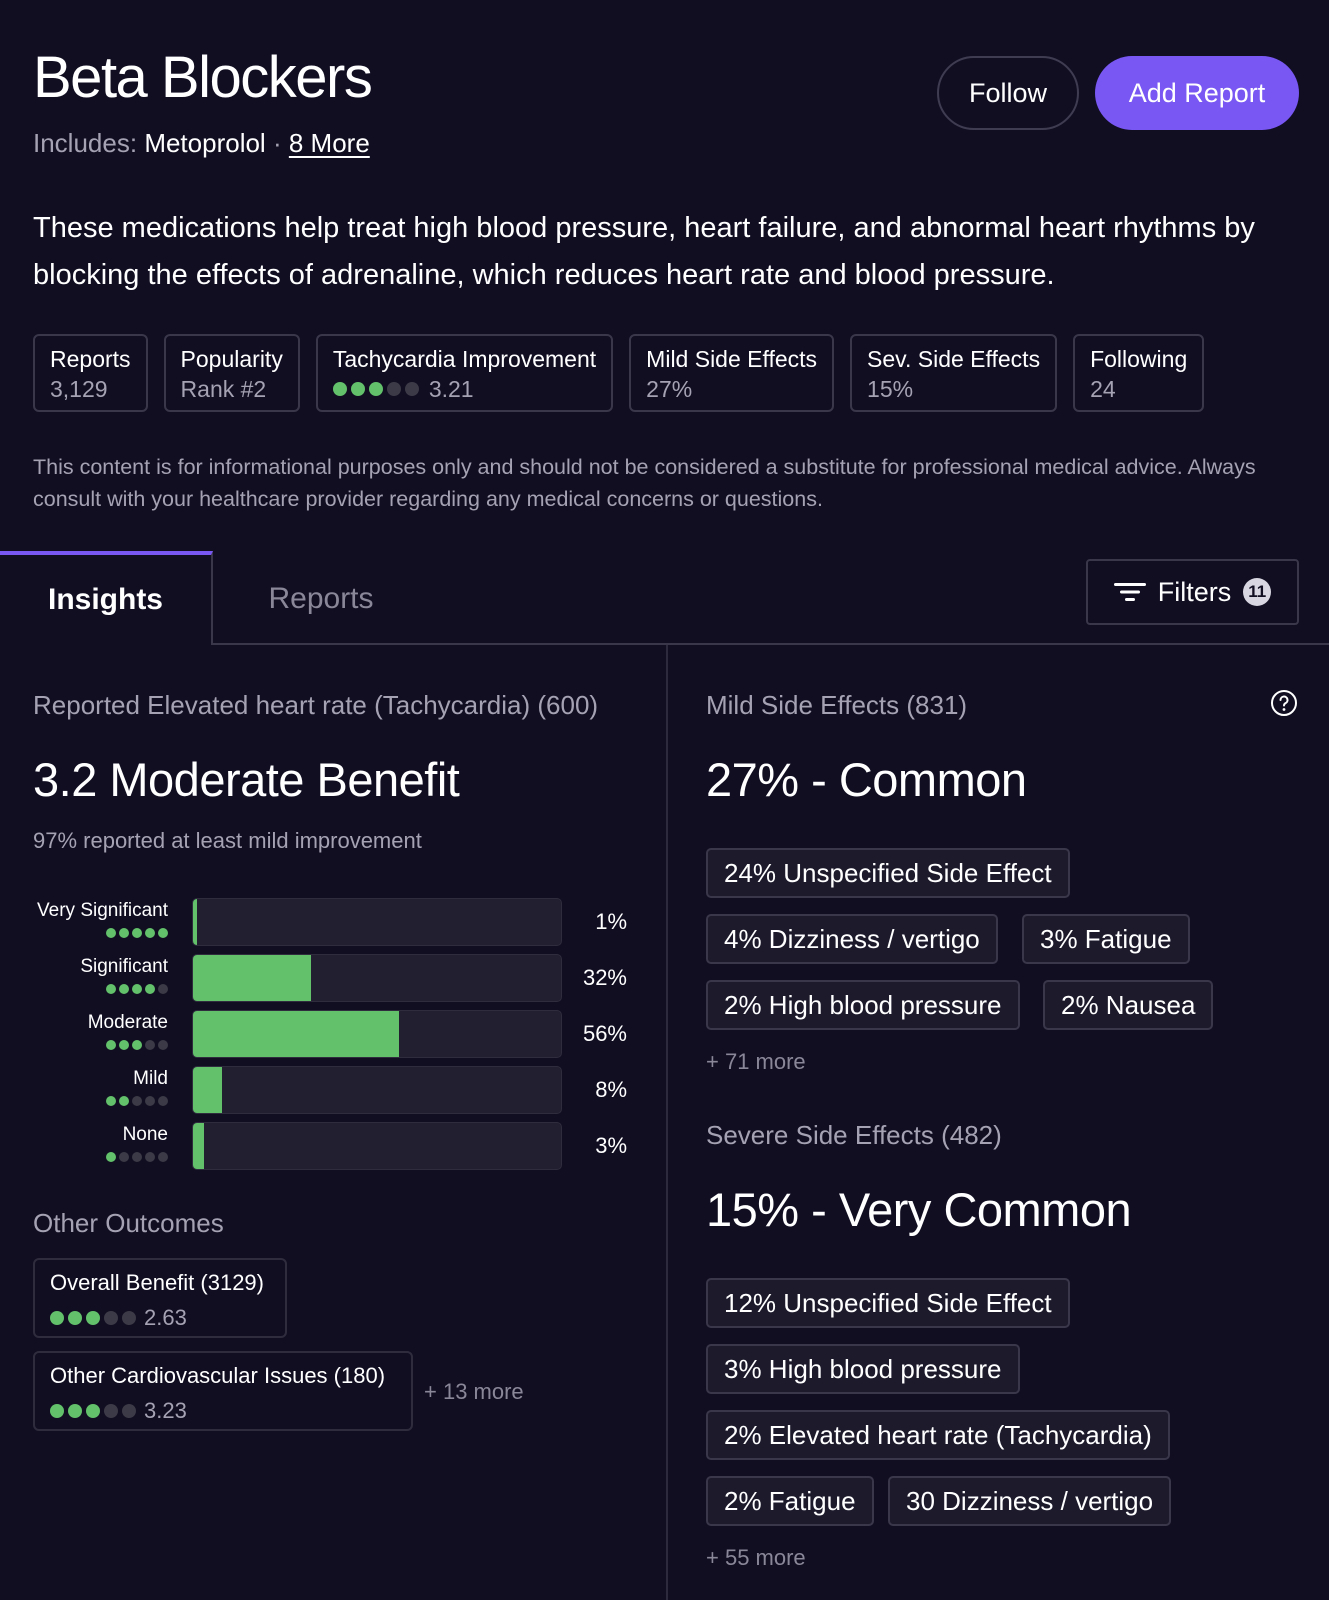 The width and height of the screenshot is (1329, 1600). Describe the element at coordinates (320, 1146) in the screenshot. I see `benefit-row: None 3%` at that location.